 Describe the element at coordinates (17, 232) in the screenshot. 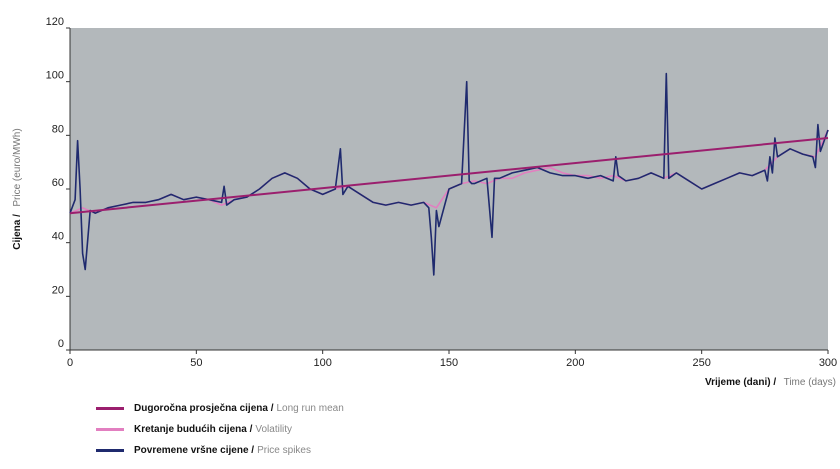

I see `y-axis-label-main: Cijena /` at that location.